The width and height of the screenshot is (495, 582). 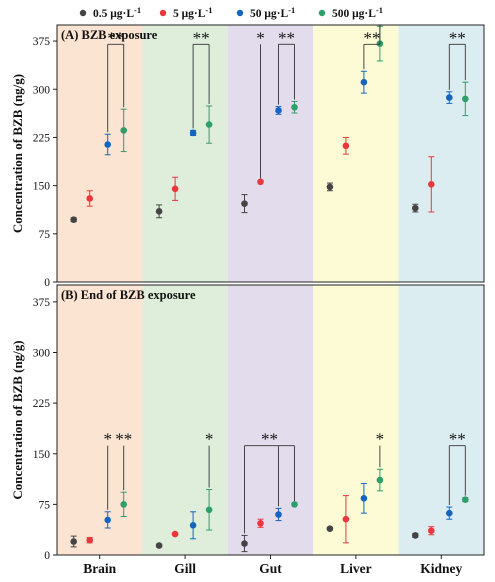 I want to click on legend-label: 5 μg·L-1, so click(x=193, y=12).